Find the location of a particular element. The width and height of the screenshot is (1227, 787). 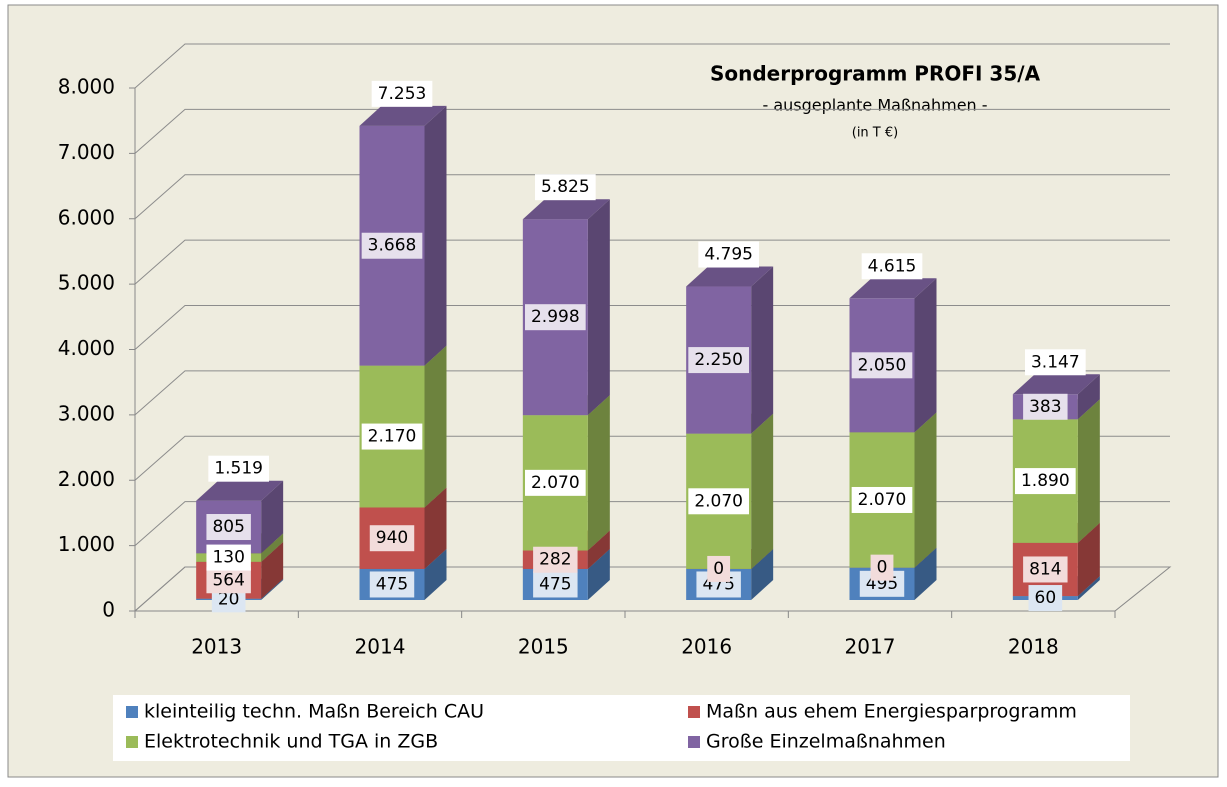

chart-subtitle: - ausgeplante Maßnahmen - is located at coordinates (874, 105).